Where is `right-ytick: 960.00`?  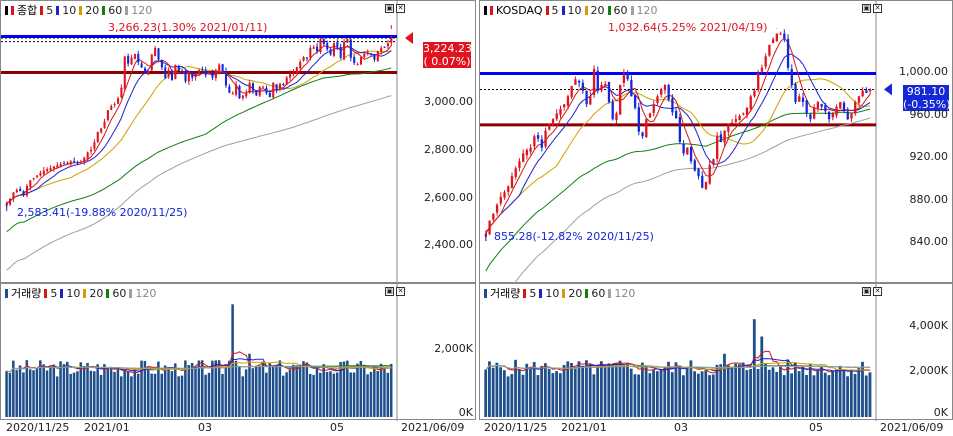 right-ytick: 960.00 is located at coordinates (929, 114).